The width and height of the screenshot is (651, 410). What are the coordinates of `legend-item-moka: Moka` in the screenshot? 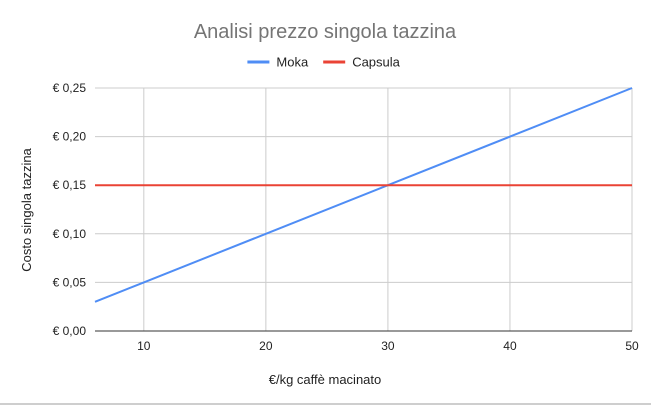 It's located at (278, 62).